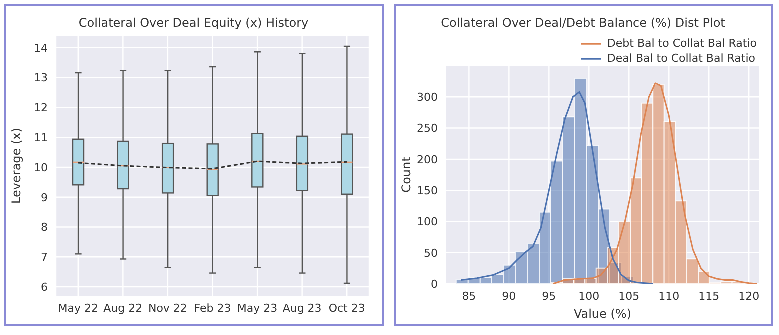  What do you see at coordinates (302, 308) in the screenshot?
I see `x-tick-label: Aug 23` at bounding box center [302, 308].